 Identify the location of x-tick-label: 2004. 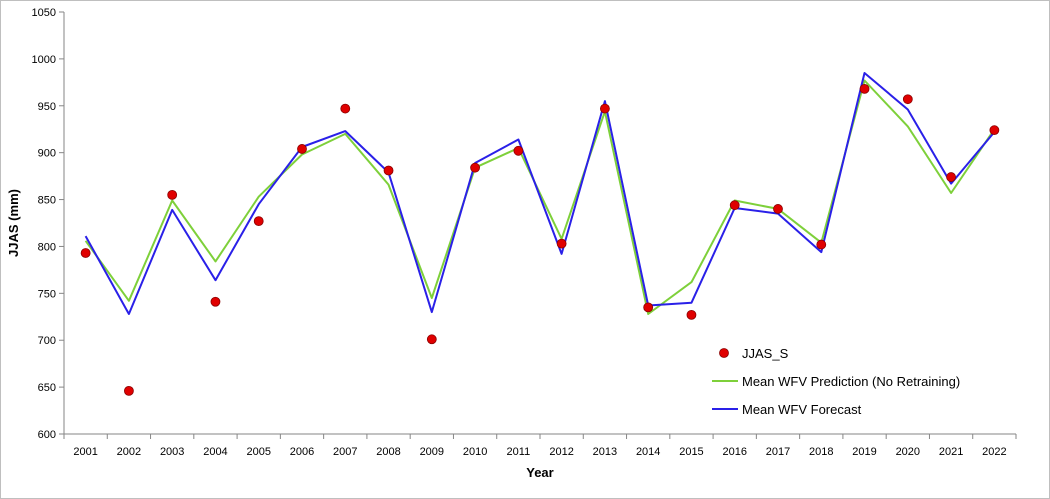
(215, 452).